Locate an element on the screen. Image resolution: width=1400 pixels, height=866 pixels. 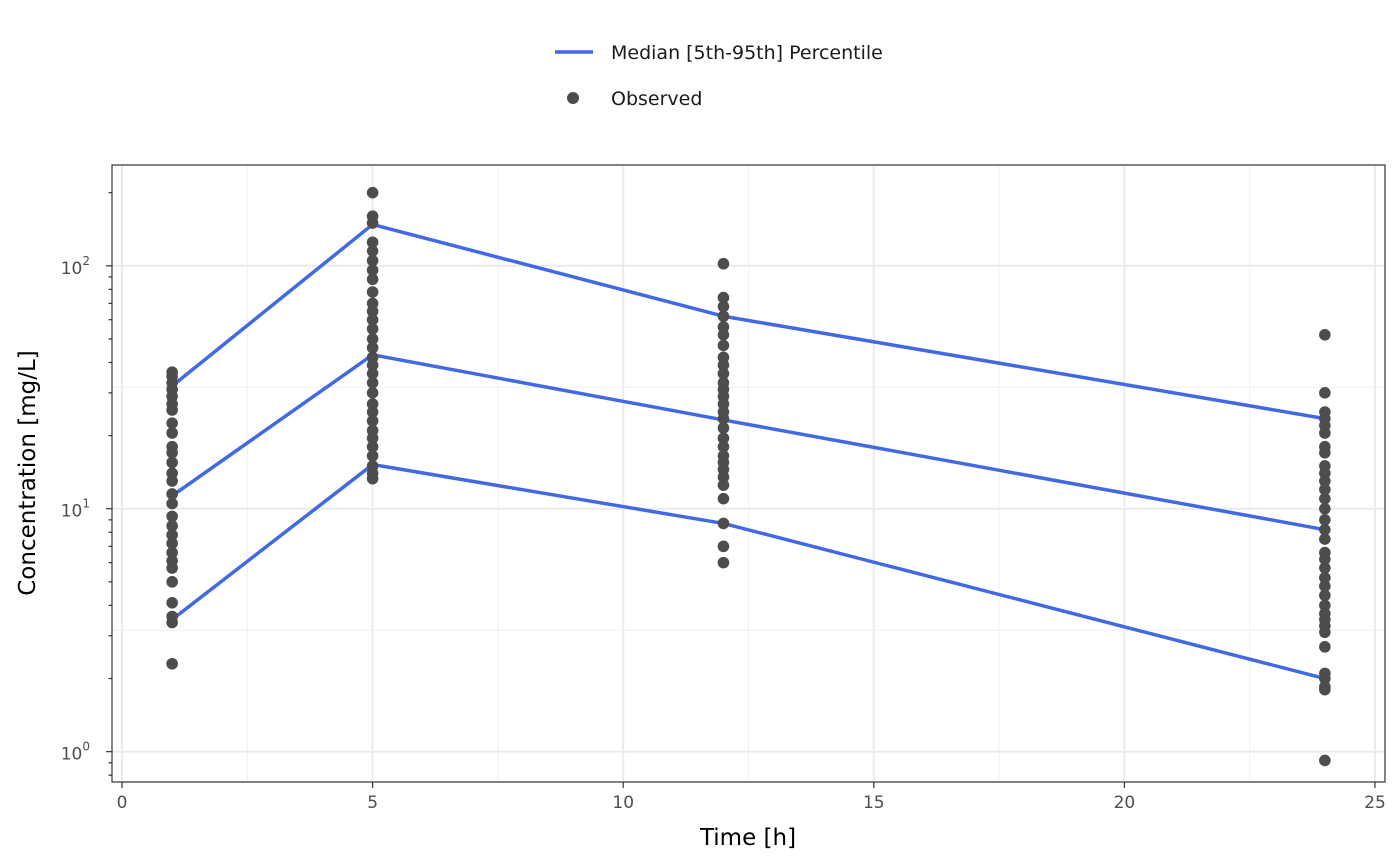
x-tick-label: 15 is located at coordinates (874, 803).